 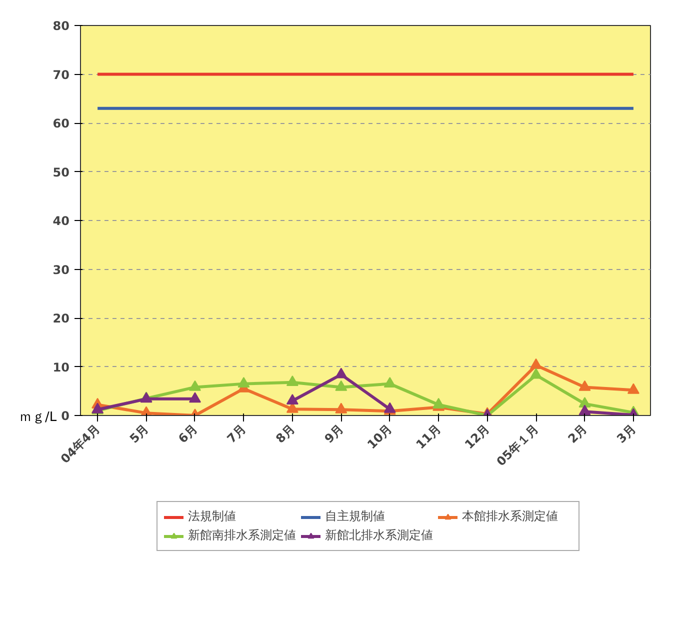 I want to click on y-tick-label: 10, so click(x=61, y=367).